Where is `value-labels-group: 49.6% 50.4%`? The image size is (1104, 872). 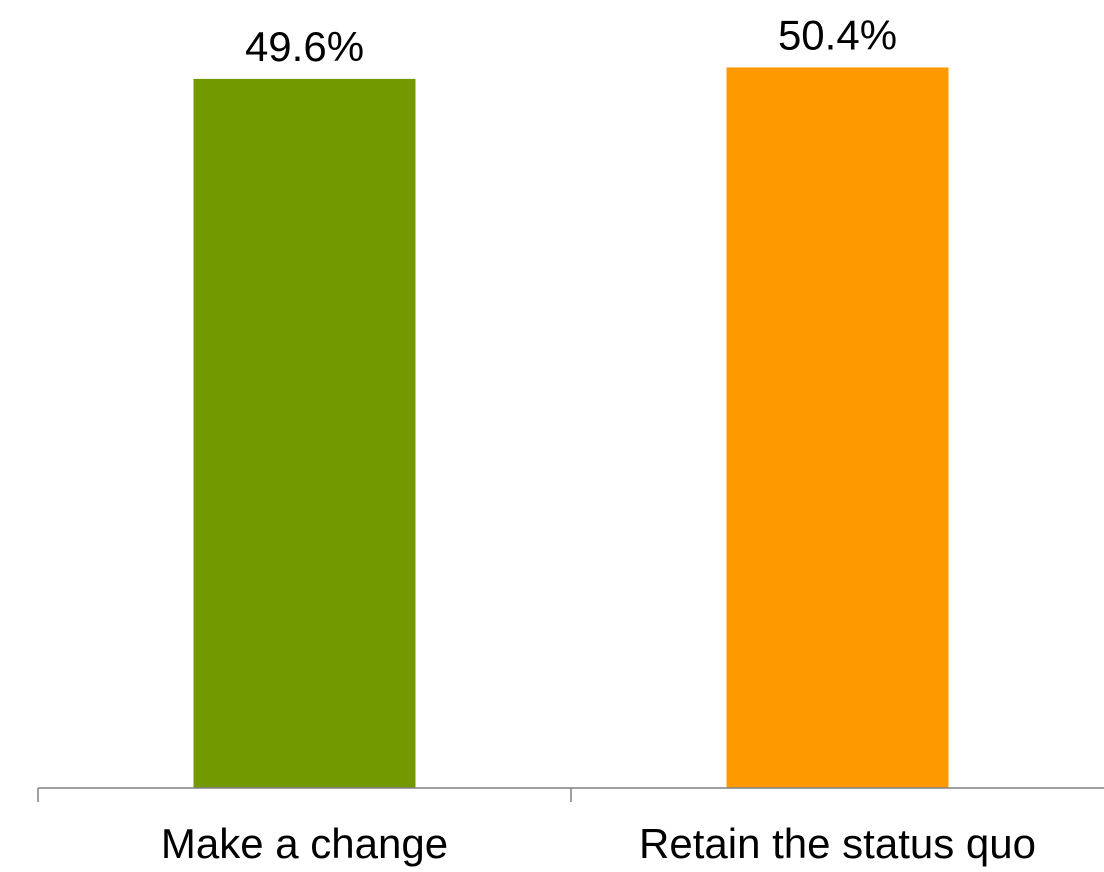 value-labels-group: 49.6% 50.4% is located at coordinates (571, 40).